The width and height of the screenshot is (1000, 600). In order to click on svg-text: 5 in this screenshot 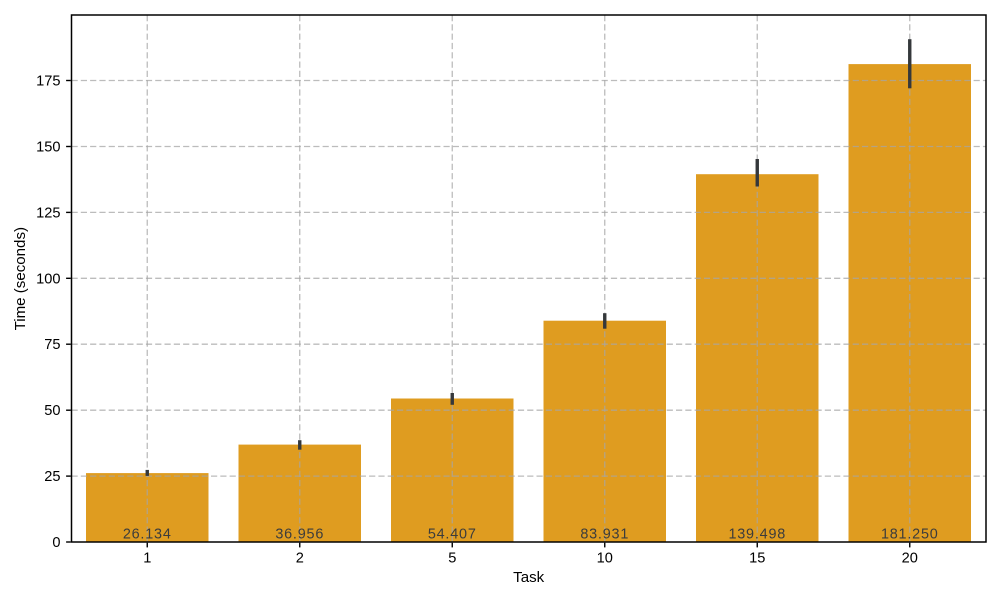, I will do `click(452, 558)`.